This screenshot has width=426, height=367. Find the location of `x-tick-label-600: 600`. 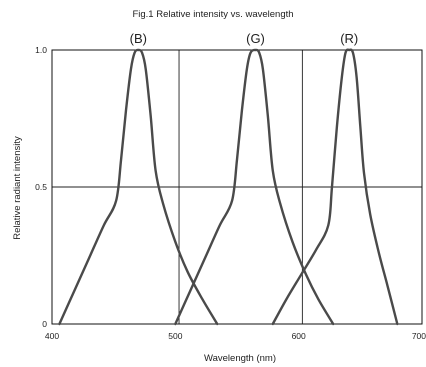

x-tick-label-600: 600 is located at coordinates (299, 336).